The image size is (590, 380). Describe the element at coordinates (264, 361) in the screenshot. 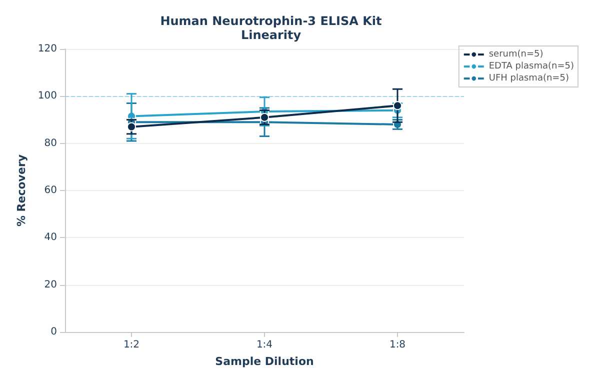

I see `x-axis-title: Sample Dilution` at that location.